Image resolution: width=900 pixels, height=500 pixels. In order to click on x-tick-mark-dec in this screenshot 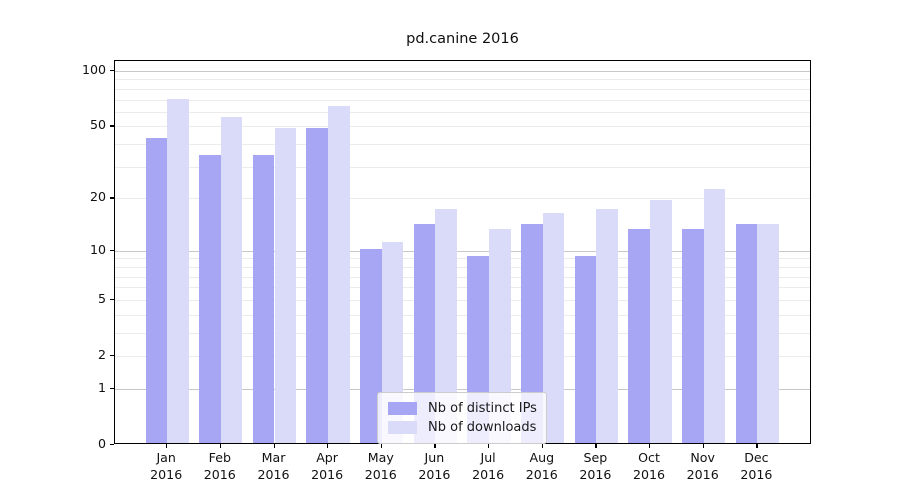, I will do `click(757, 446)`.